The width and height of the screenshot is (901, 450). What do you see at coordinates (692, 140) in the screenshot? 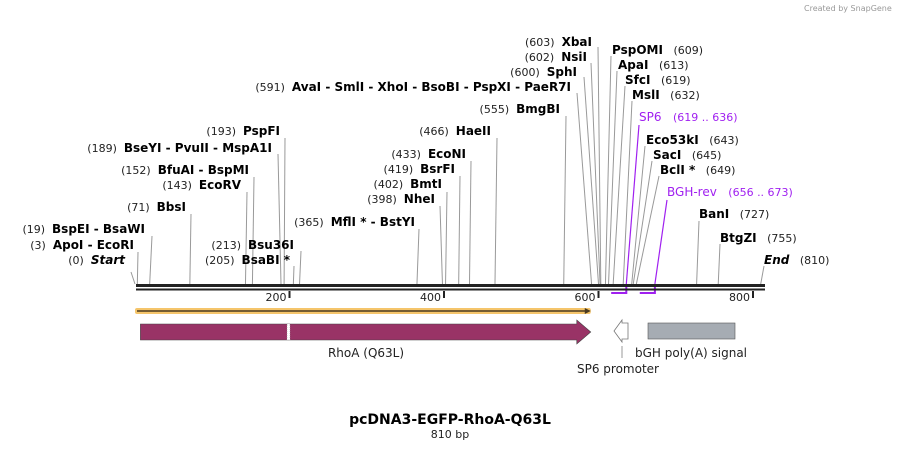
I see `site-label: Eco53kI (643)` at bounding box center [692, 140].